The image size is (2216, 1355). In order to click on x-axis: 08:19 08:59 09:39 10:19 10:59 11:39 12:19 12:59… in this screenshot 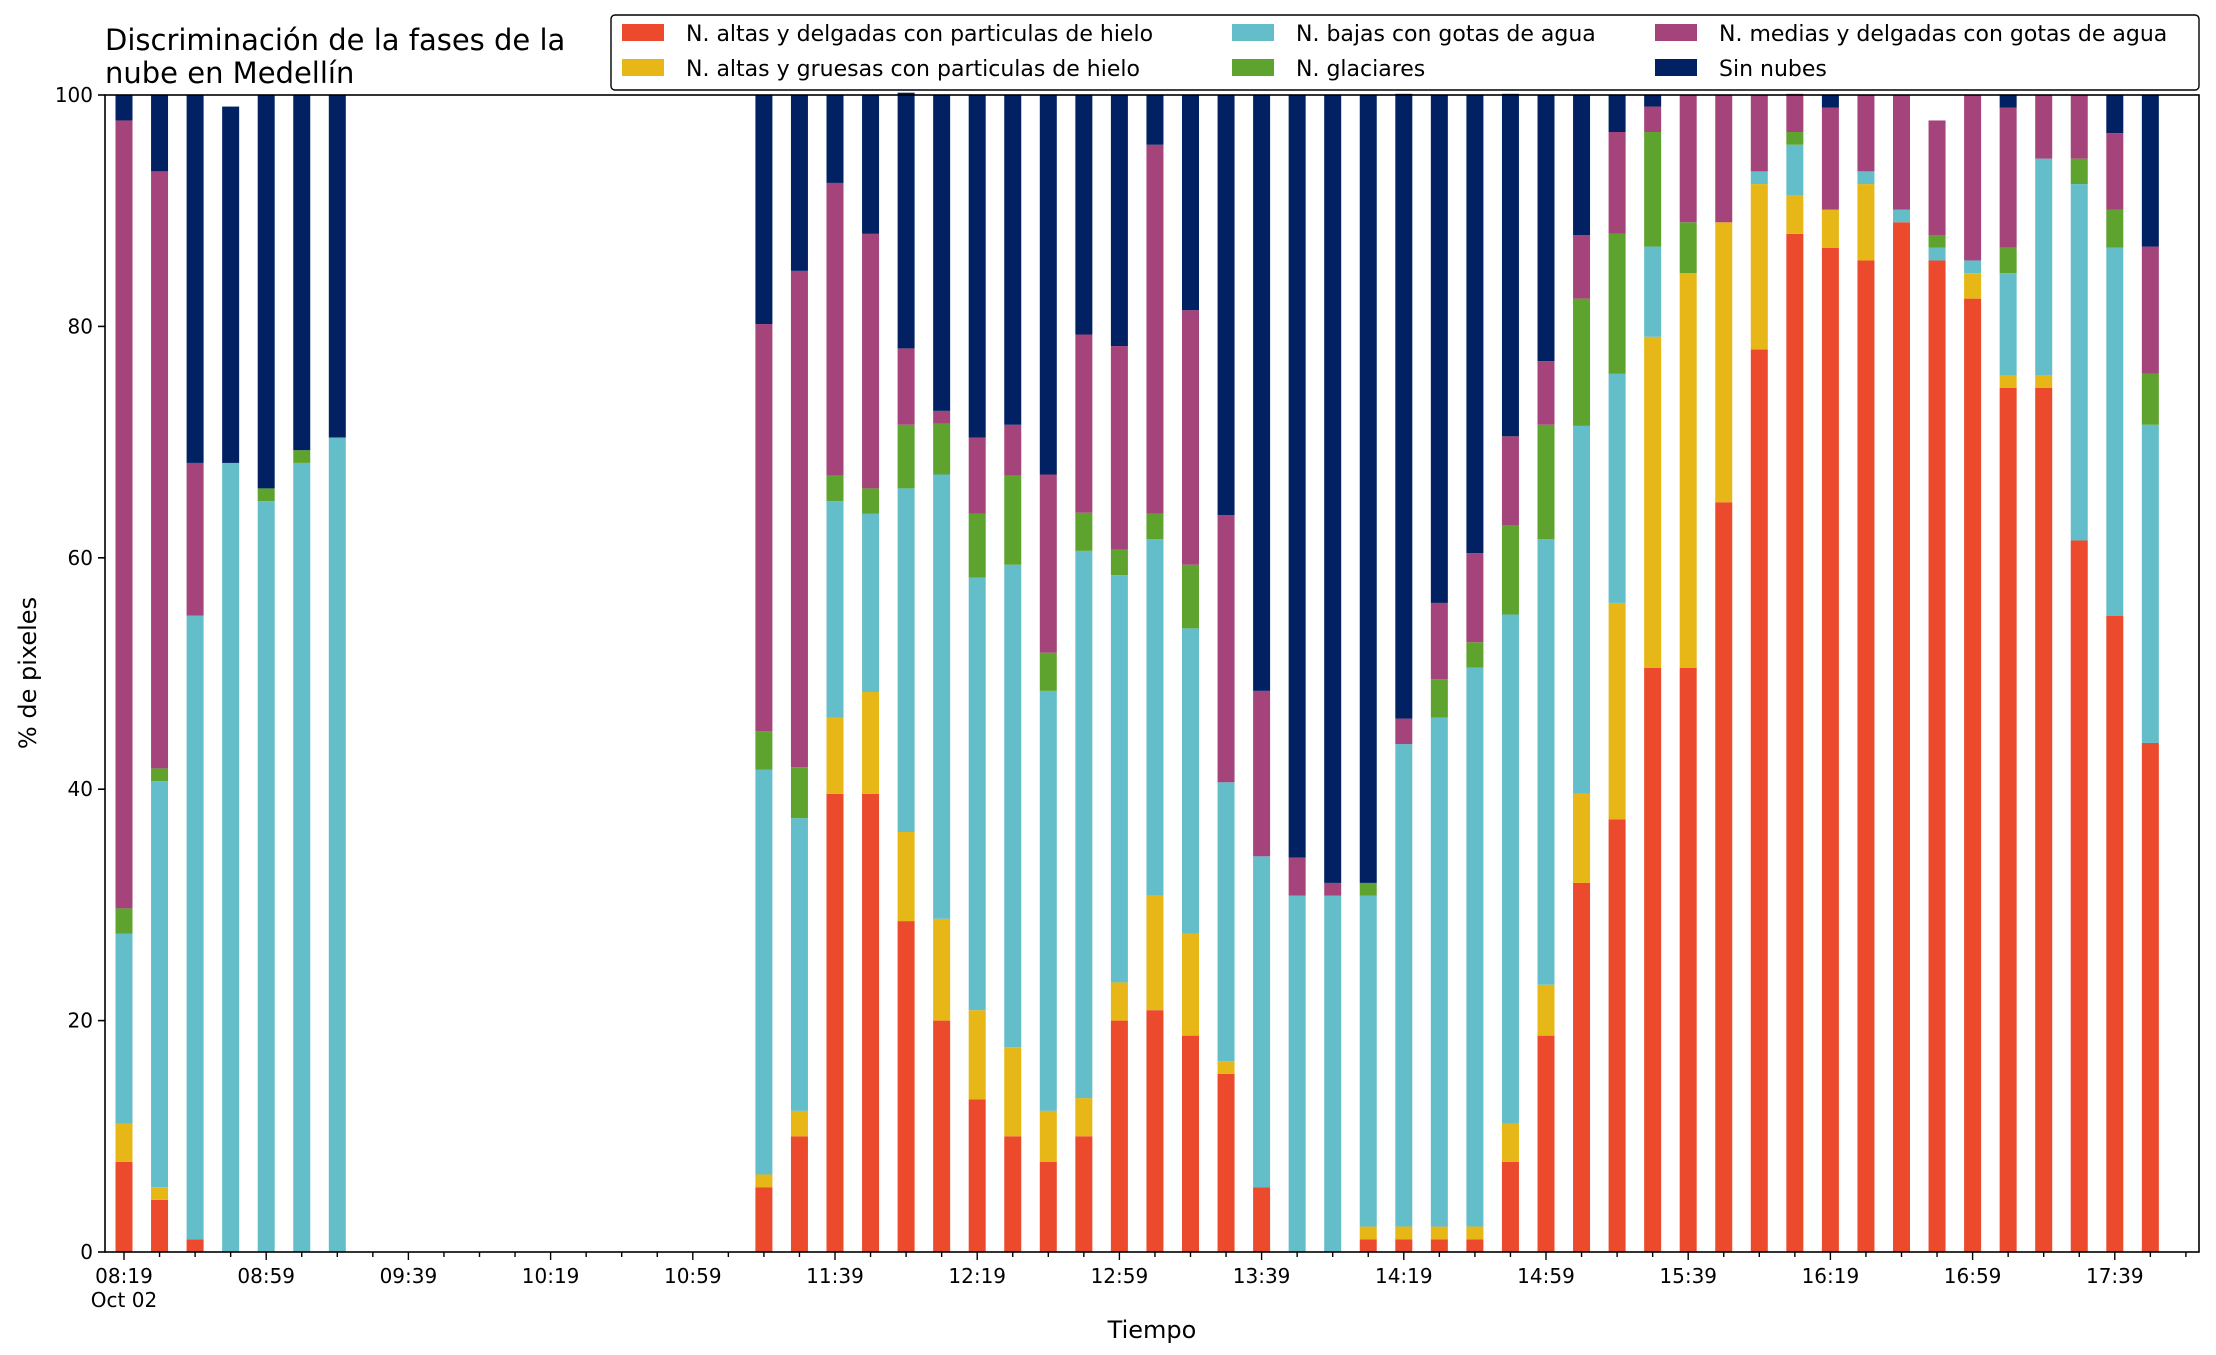, I will do `click(1139, 1282)`.